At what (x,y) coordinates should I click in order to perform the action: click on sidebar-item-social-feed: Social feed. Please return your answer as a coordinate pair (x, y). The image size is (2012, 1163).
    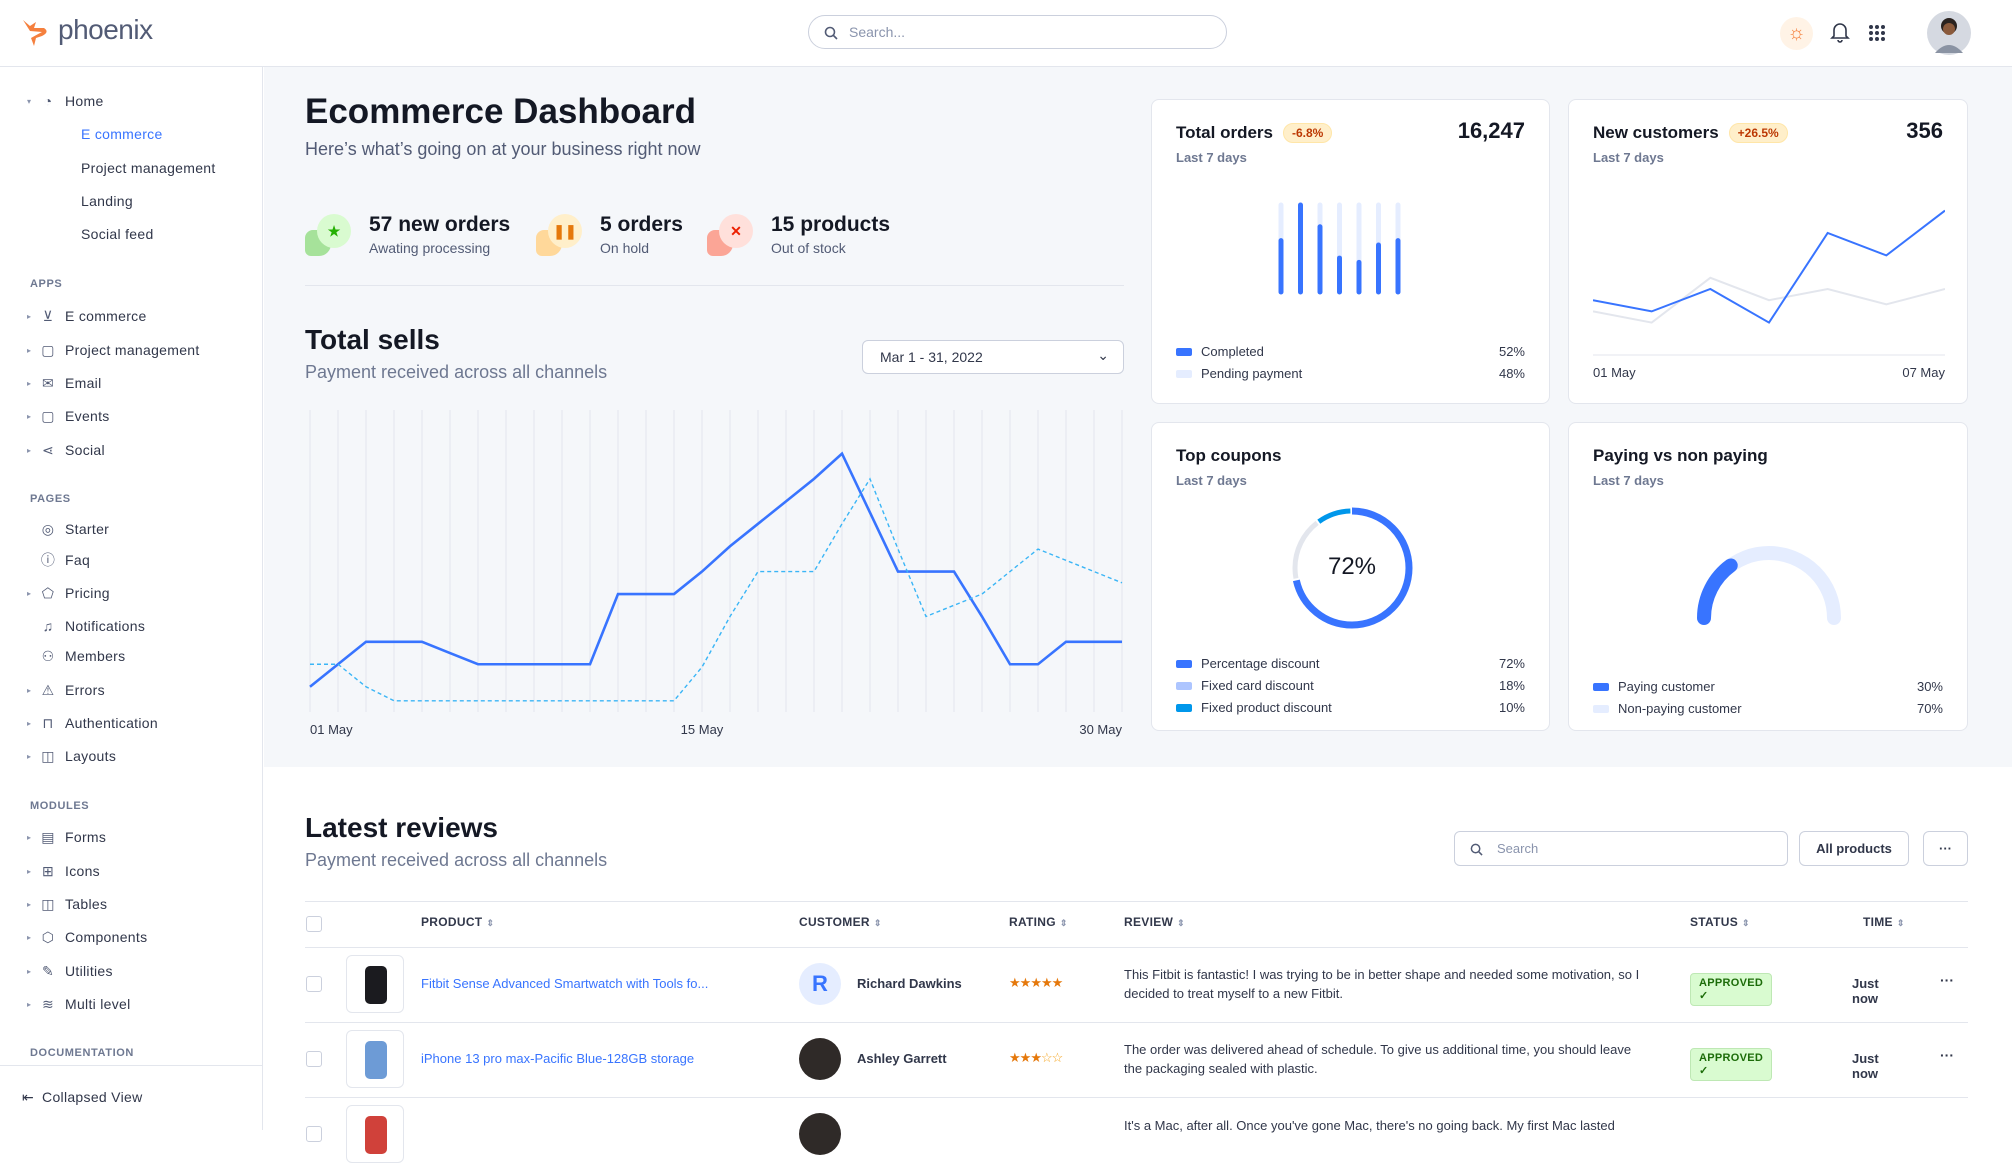
    Looking at the image, I should click on (131, 234).